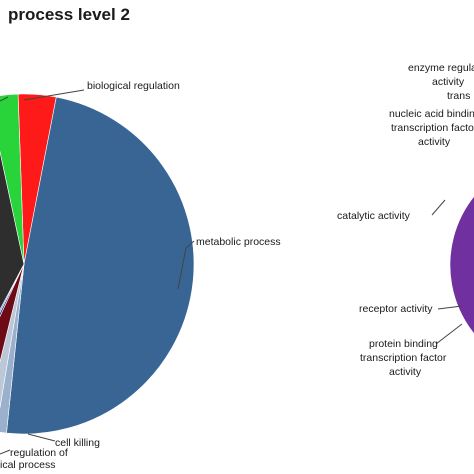  I want to click on right-slice-catalytic-activity, so click(461, 265).